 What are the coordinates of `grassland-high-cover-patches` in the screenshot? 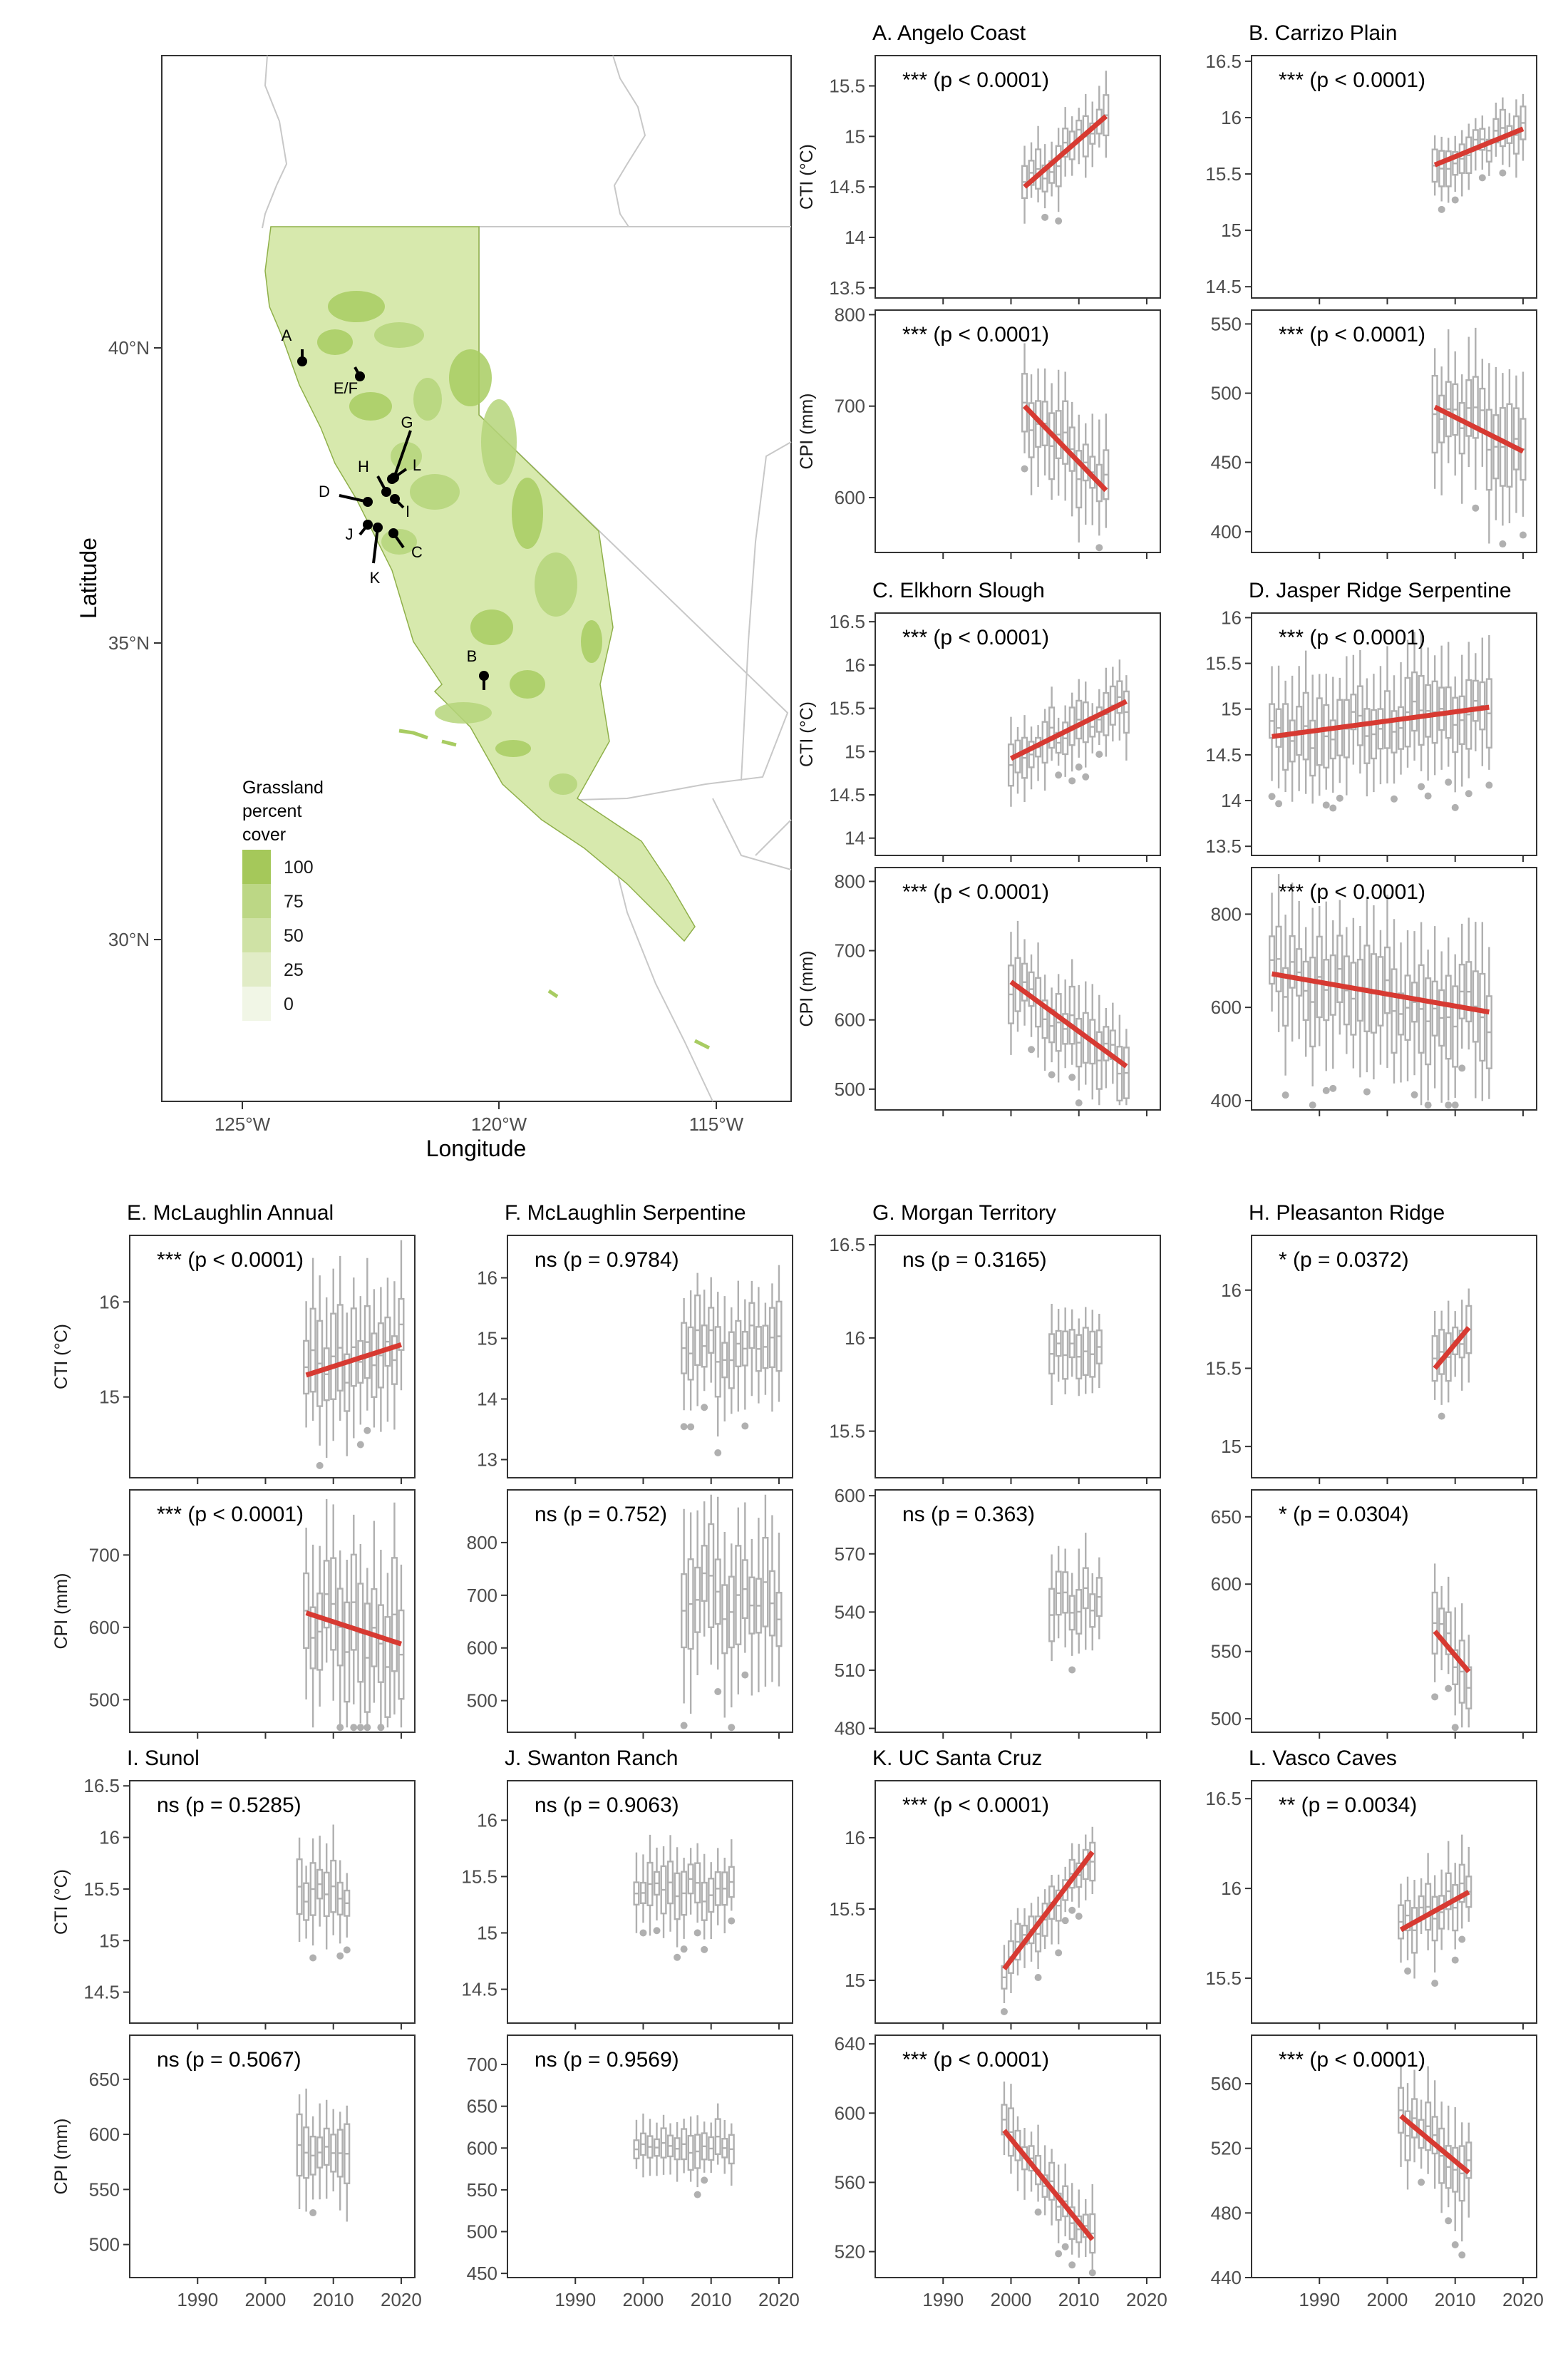 It's located at (459, 543).